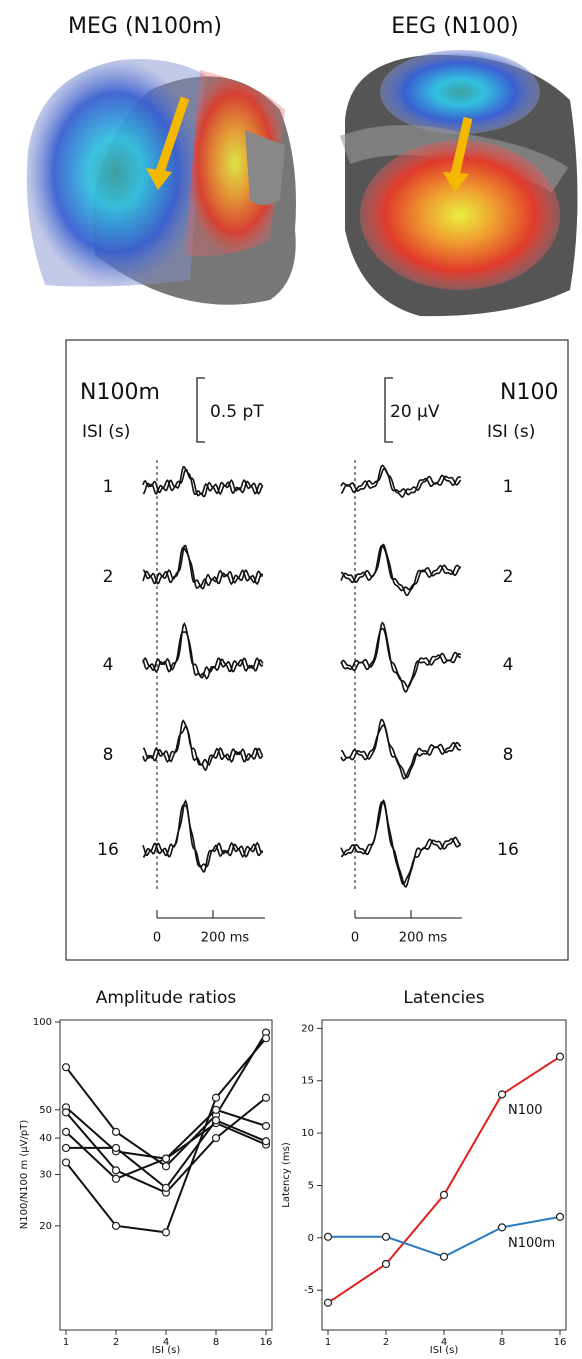  What do you see at coordinates (511, 432) in the screenshot?
I see `right-isi-label: ISI (s)` at bounding box center [511, 432].